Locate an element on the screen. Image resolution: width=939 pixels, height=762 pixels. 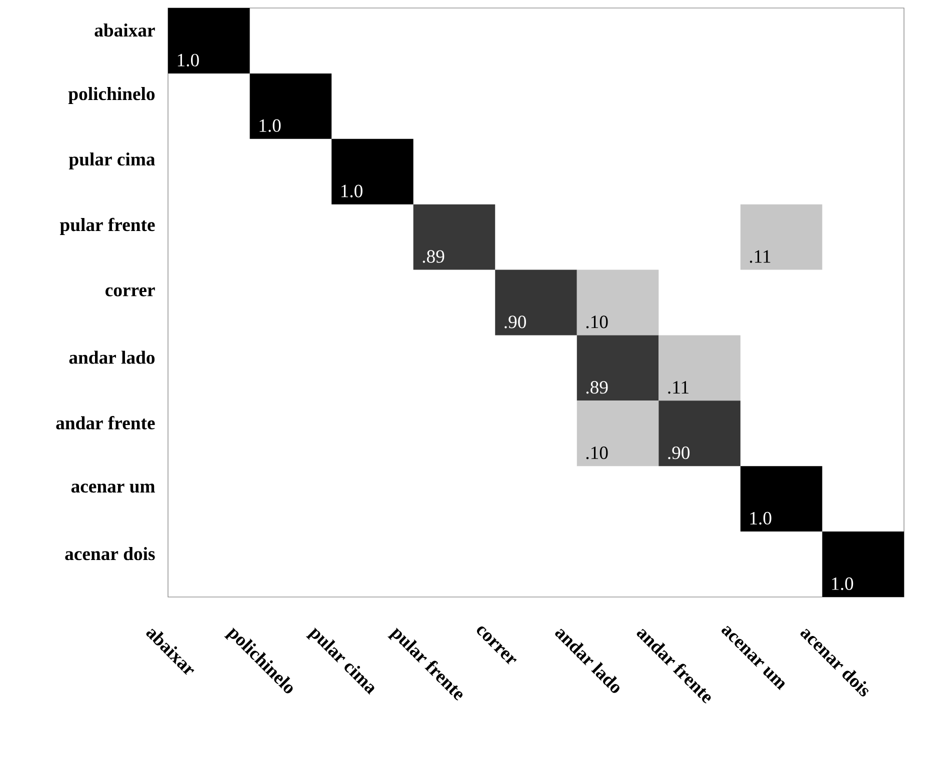
y-tick-label: andar lado is located at coordinates (112, 357).